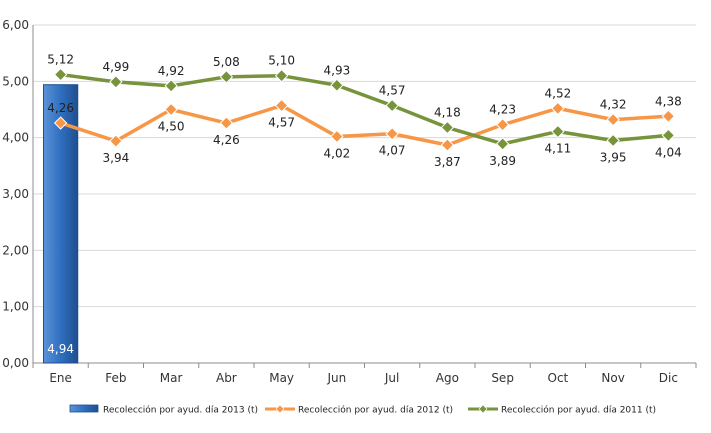  Describe the element at coordinates (15, 363) in the screenshot. I see `y-tick-label: 0,00` at that location.